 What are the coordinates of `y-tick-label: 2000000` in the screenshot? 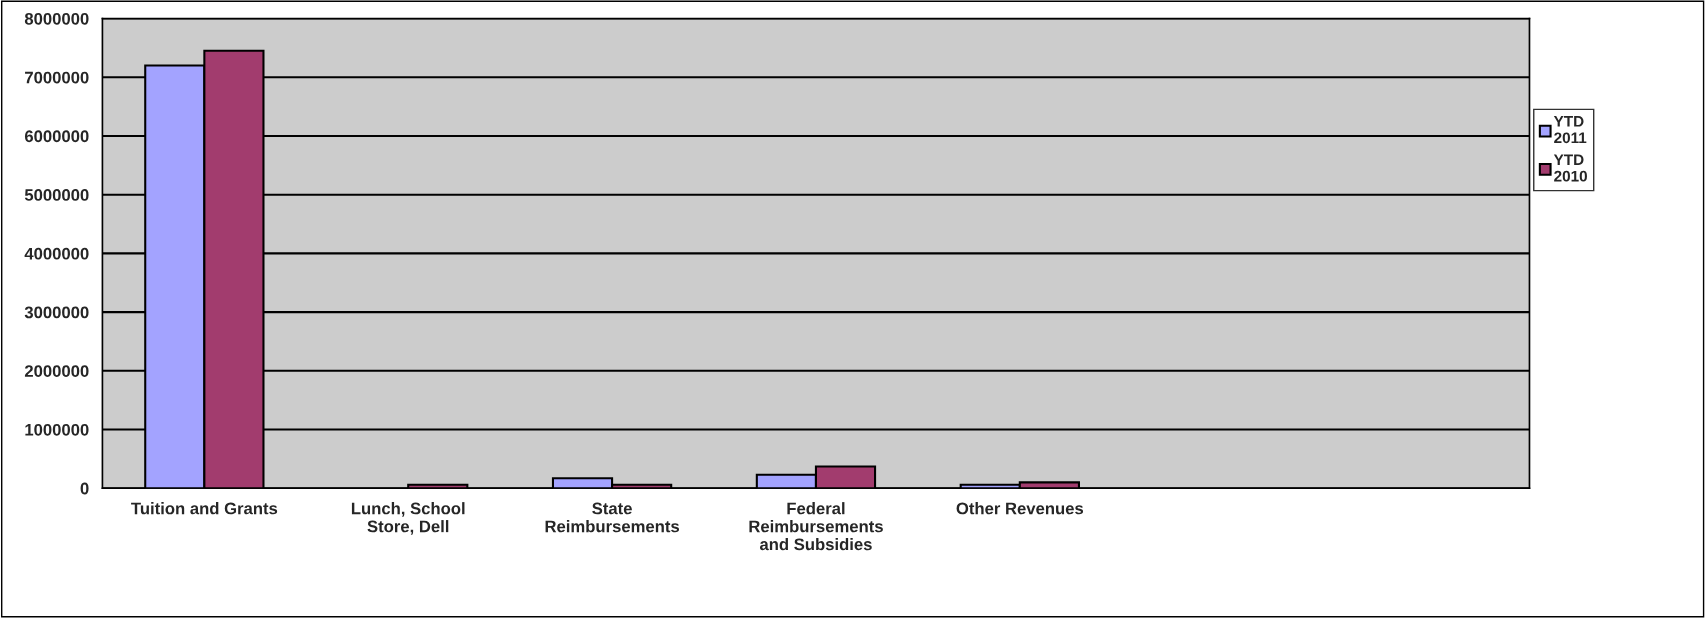 It's located at (56, 371).